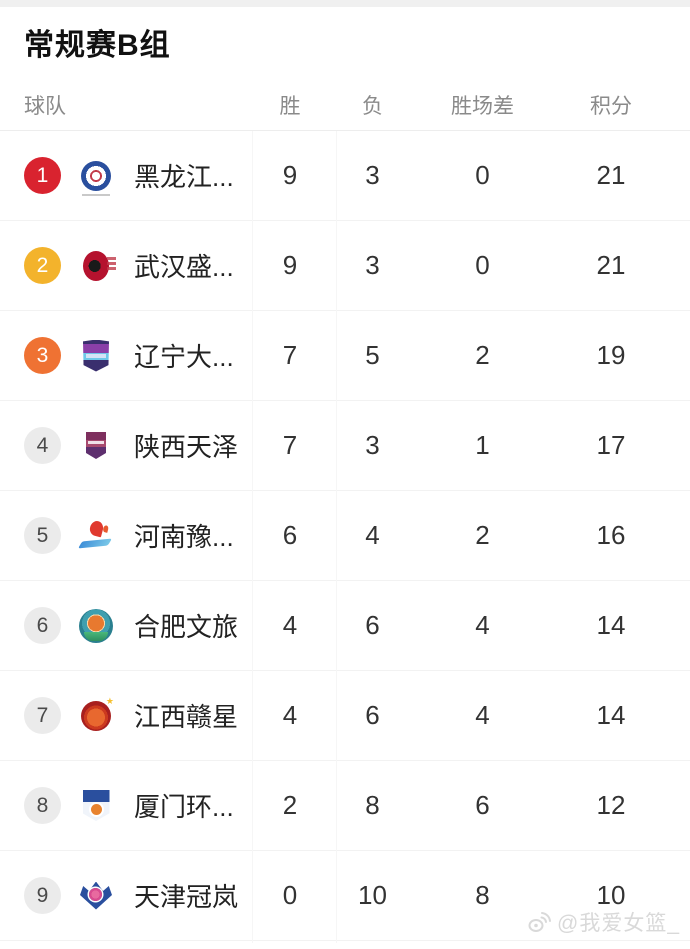  What do you see at coordinates (290, 535) in the screenshot?
I see `wins-value: 6` at bounding box center [290, 535].